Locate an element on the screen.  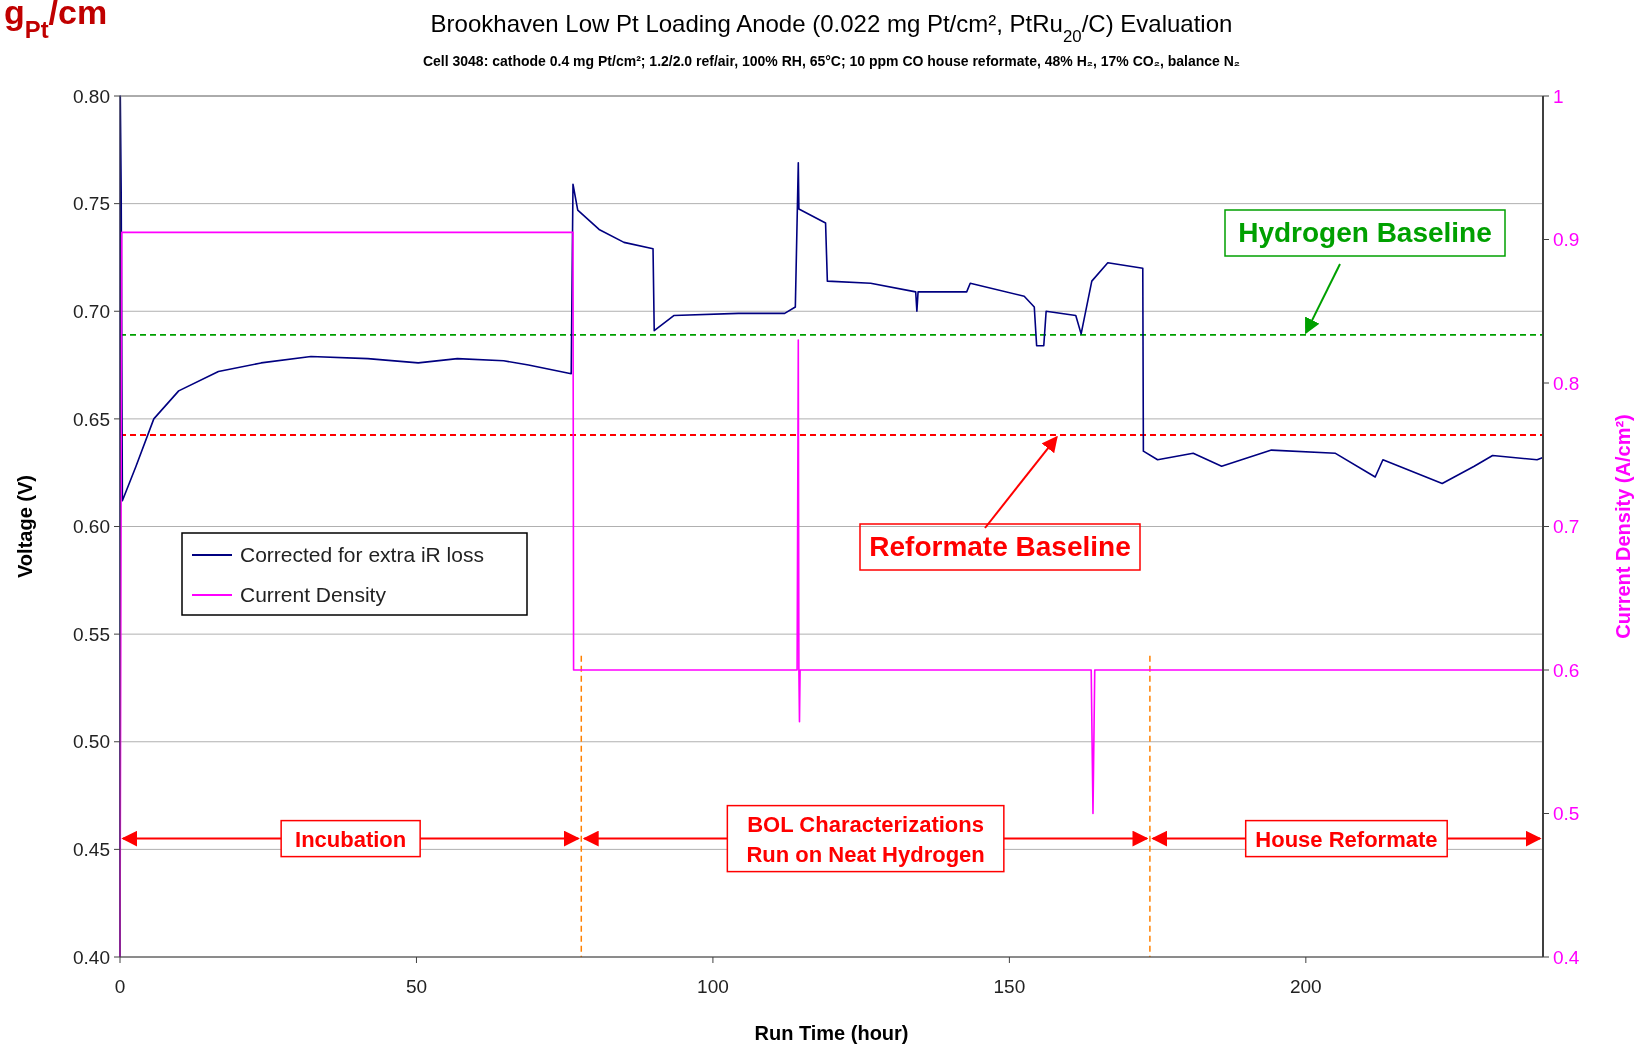
x-tick-label: 50 is located at coordinates (416, 986).